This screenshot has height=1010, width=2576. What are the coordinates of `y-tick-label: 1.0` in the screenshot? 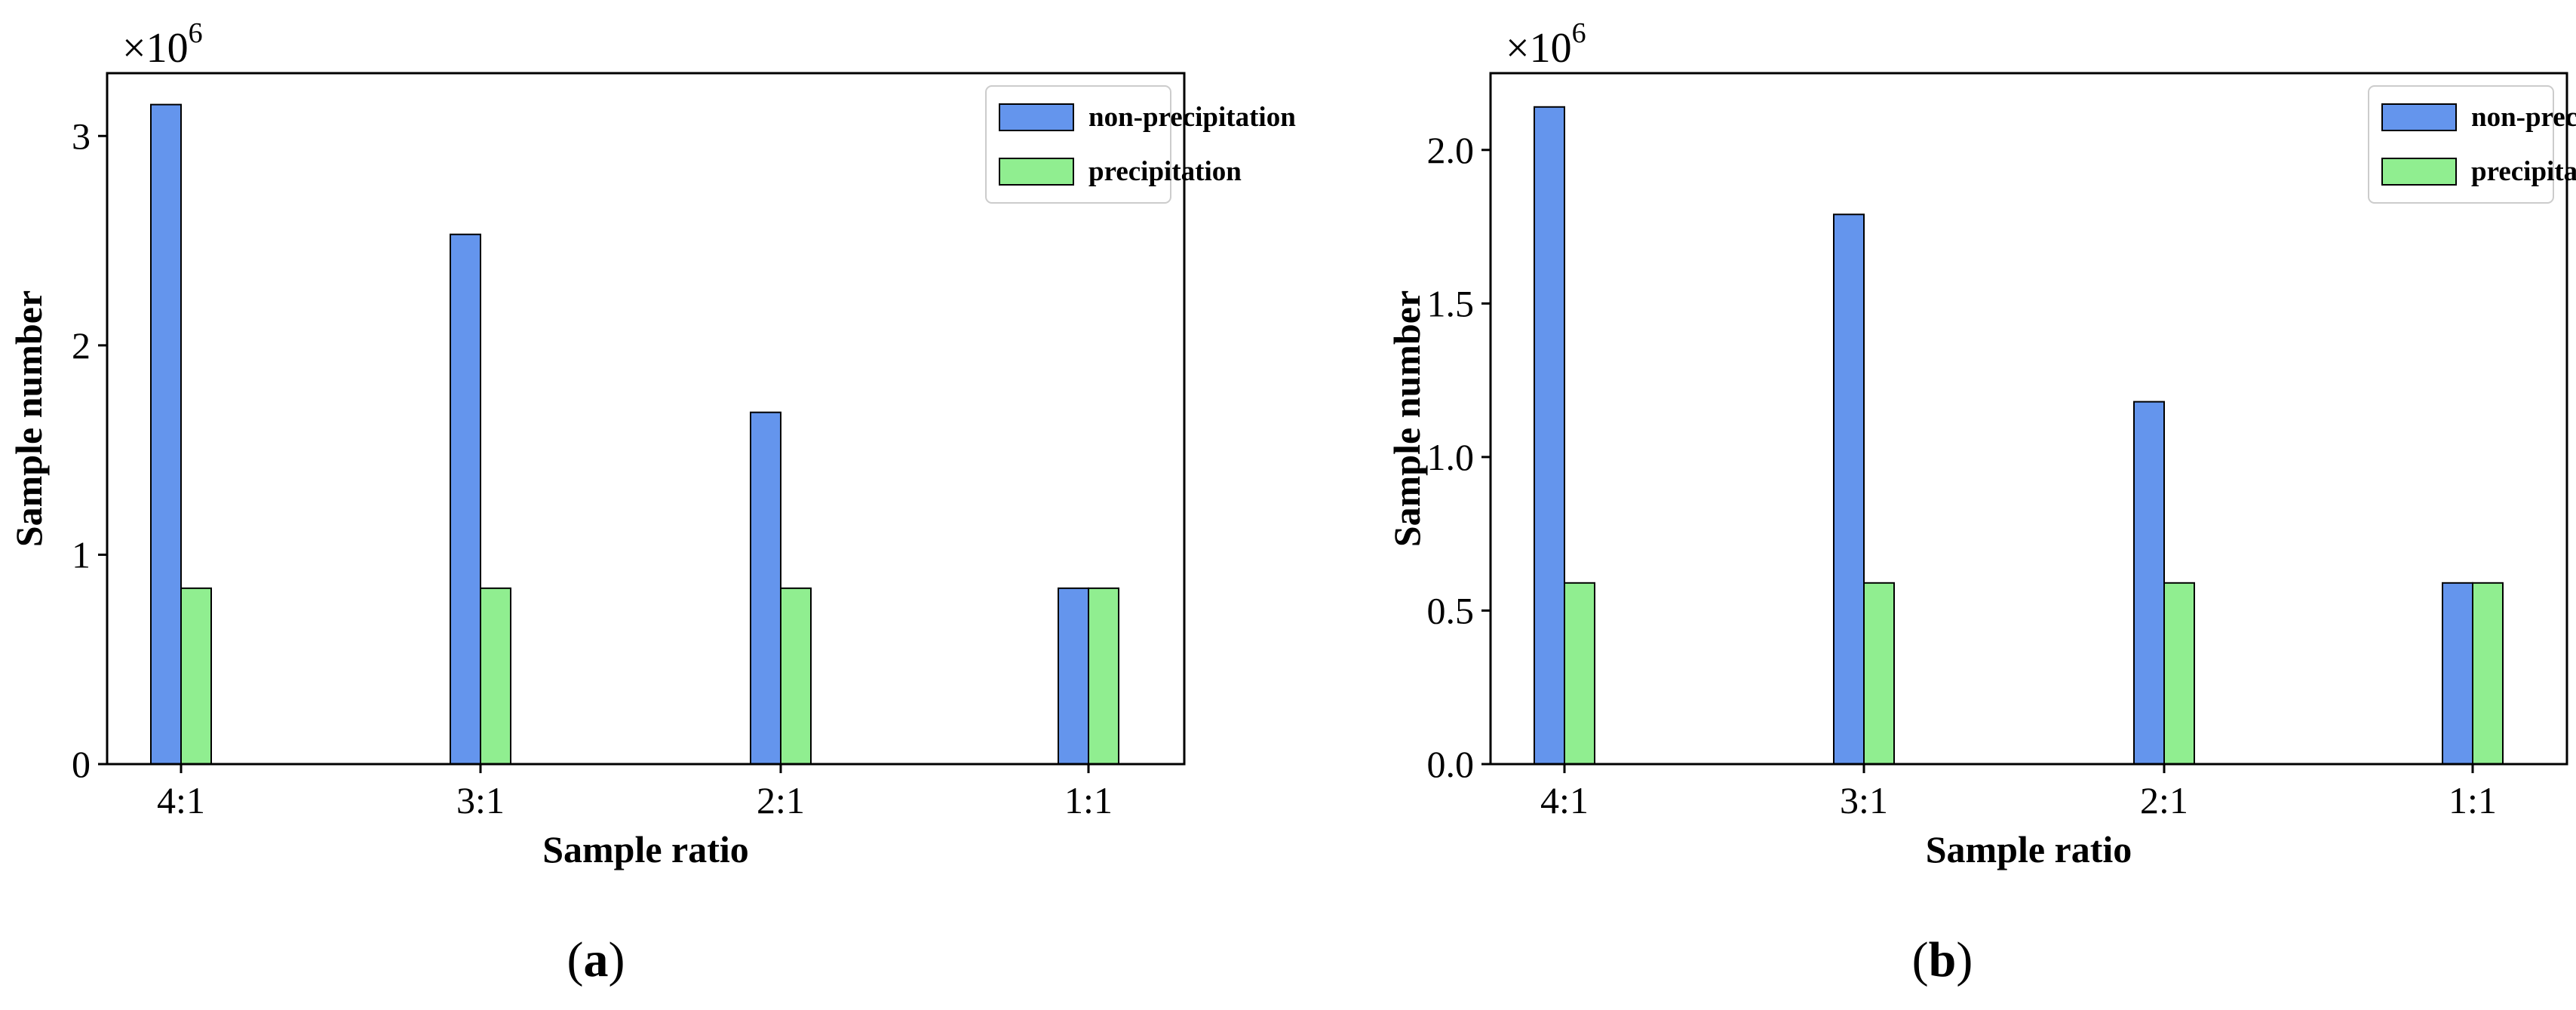 It's located at (1451, 457).